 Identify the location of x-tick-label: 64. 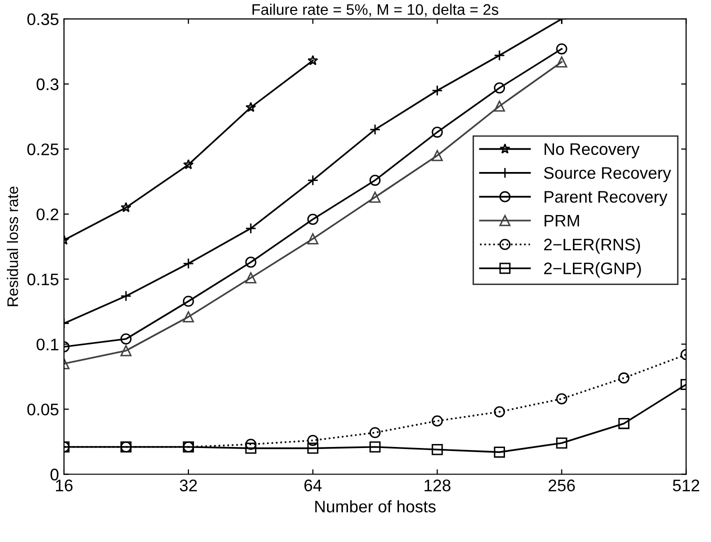
(313, 486).